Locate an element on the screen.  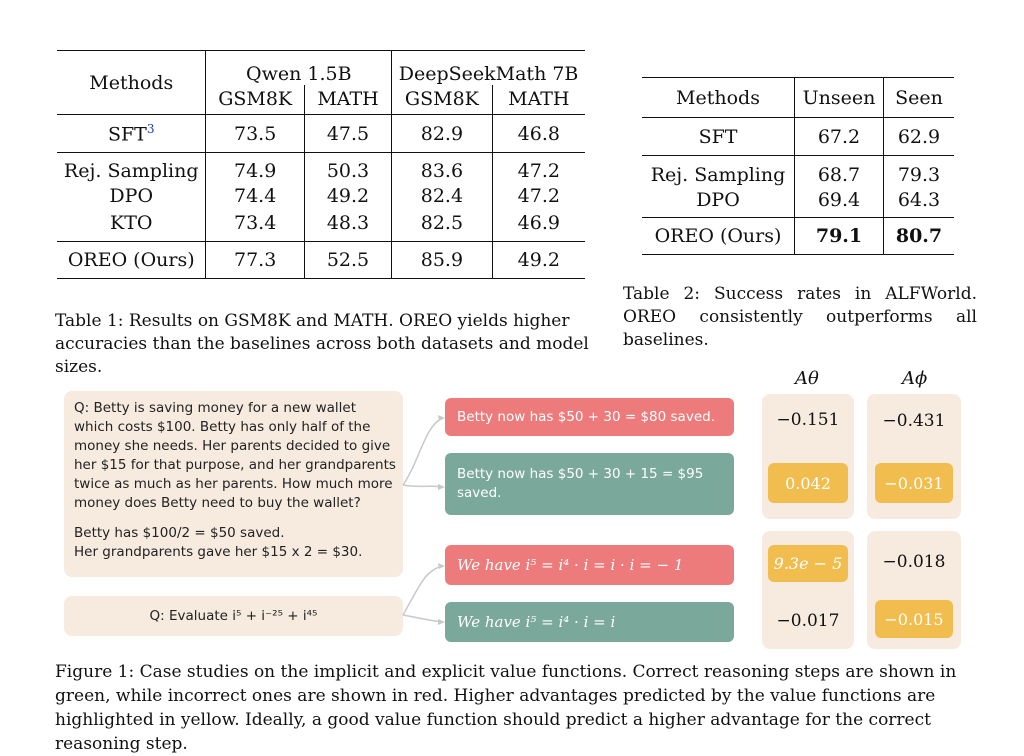
table-cell: 52.5 is located at coordinates (348, 260).